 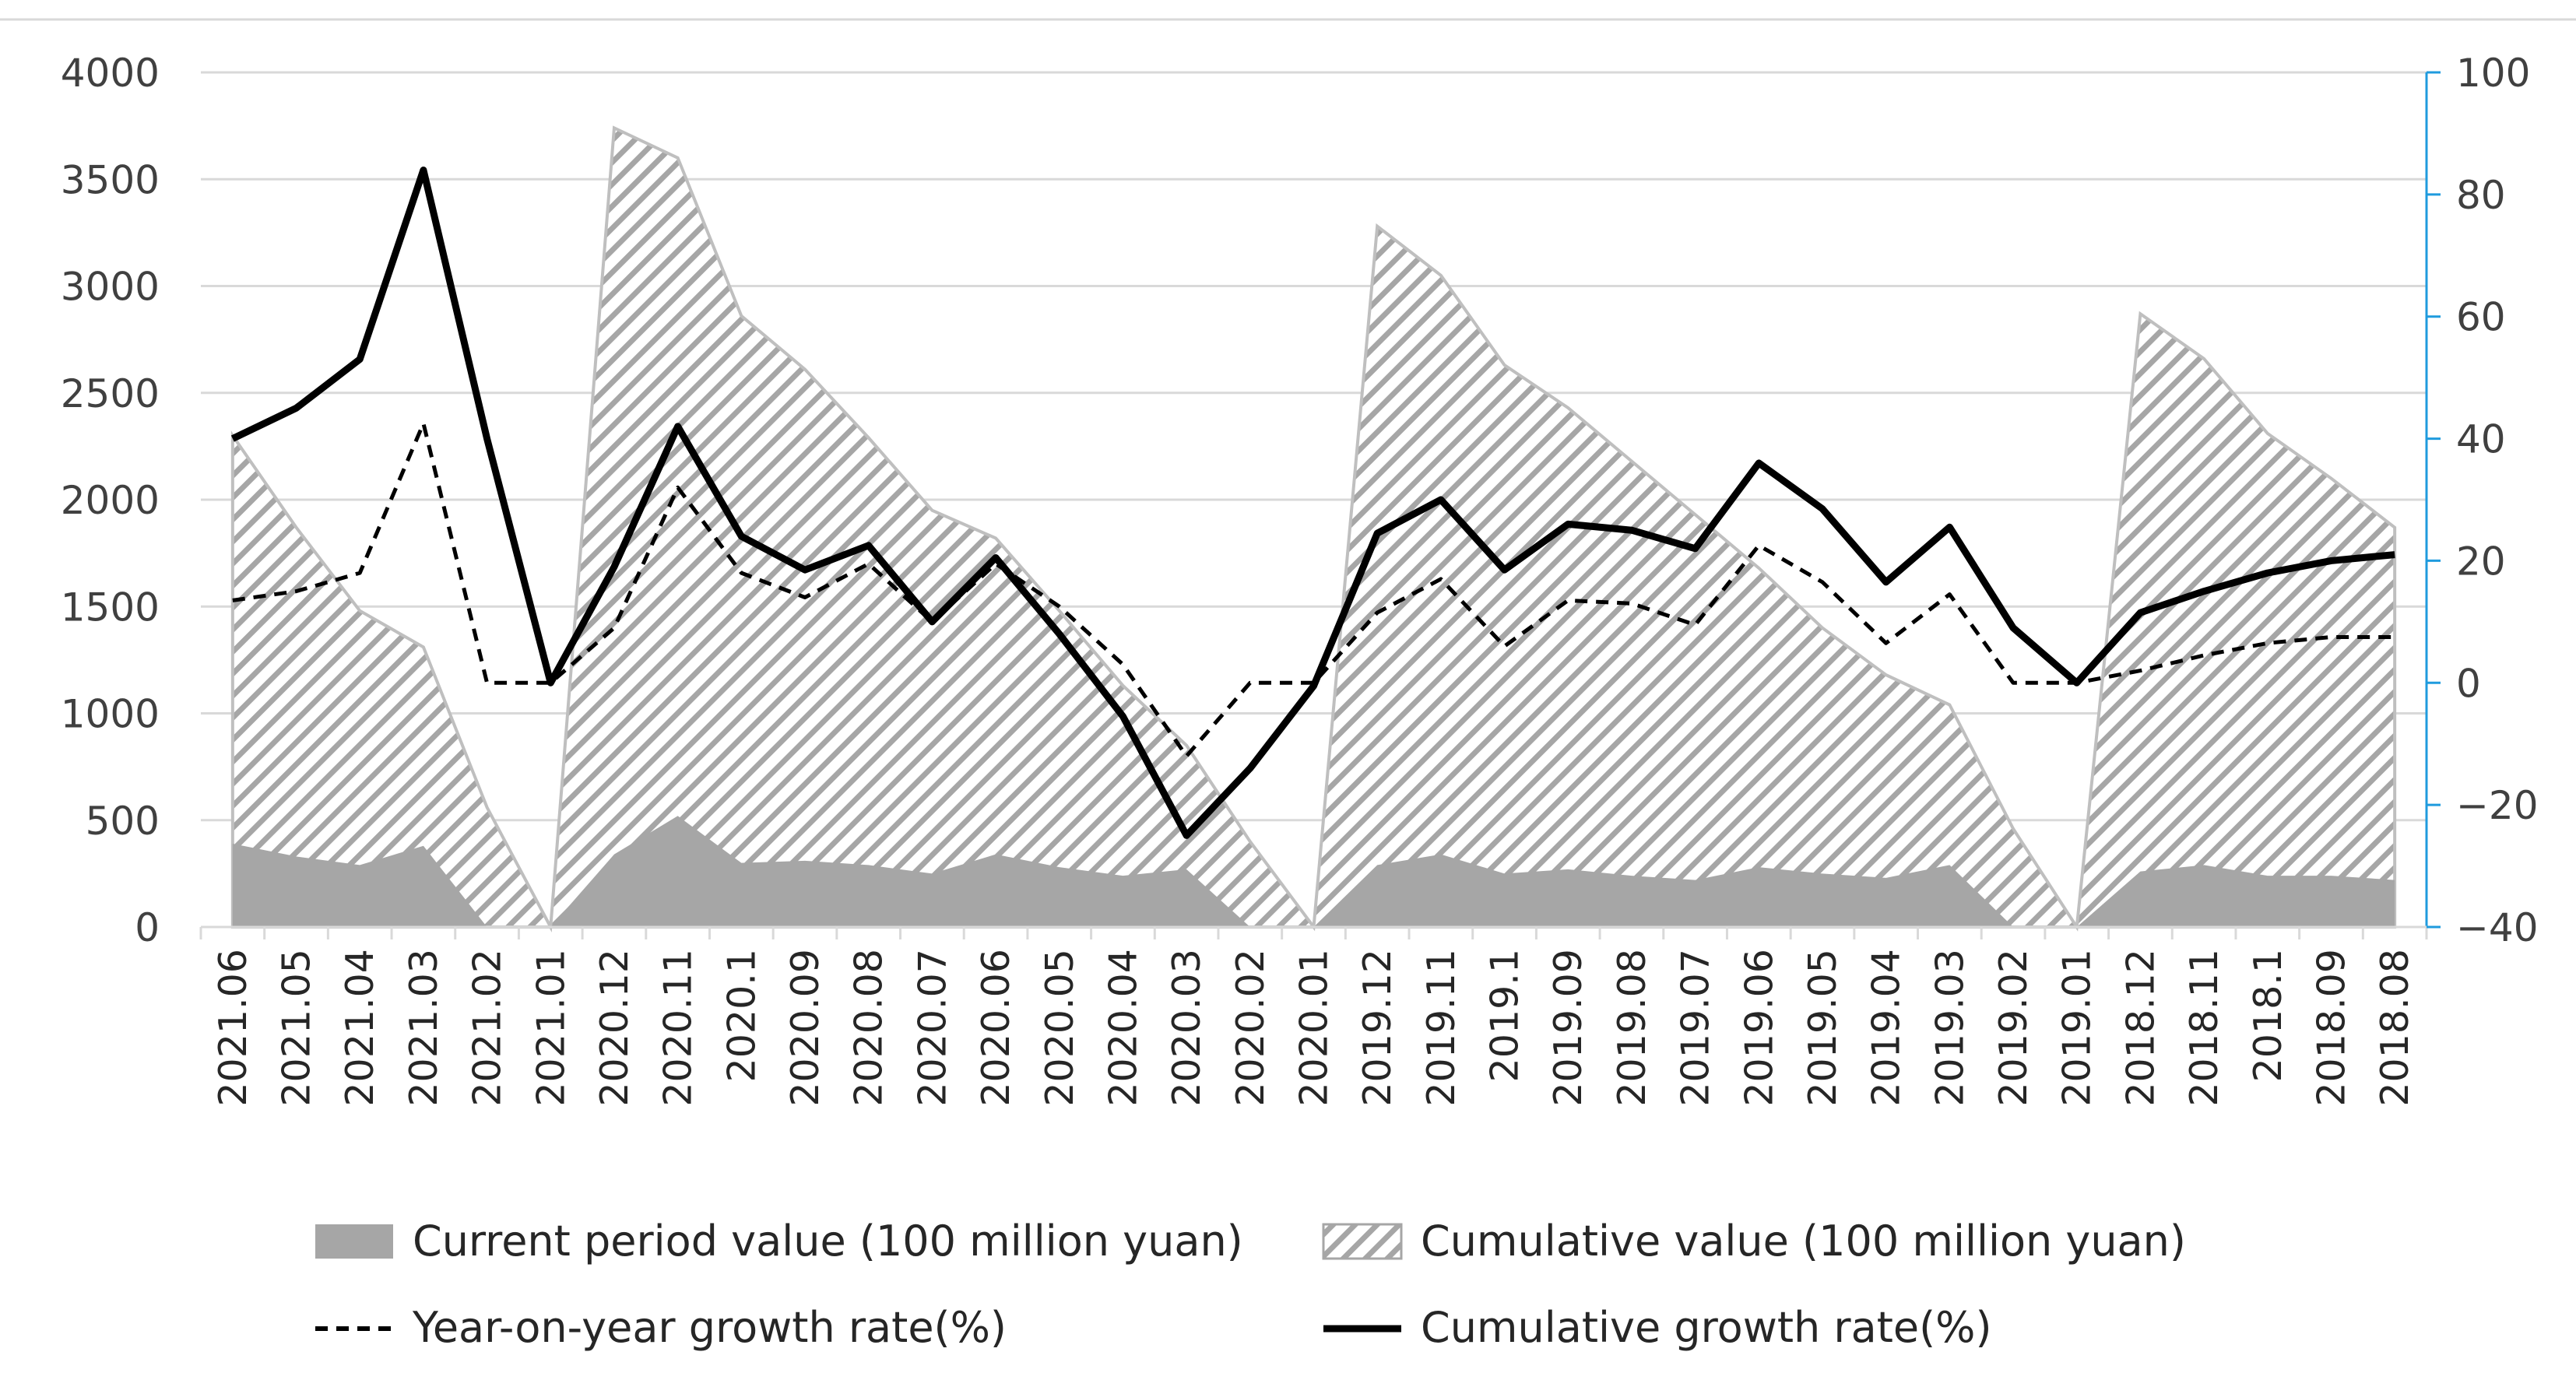 What do you see at coordinates (2483, 500) in the screenshot?
I see `right-axis-ticks: −40 −20 0 20 40 60 80 100` at bounding box center [2483, 500].